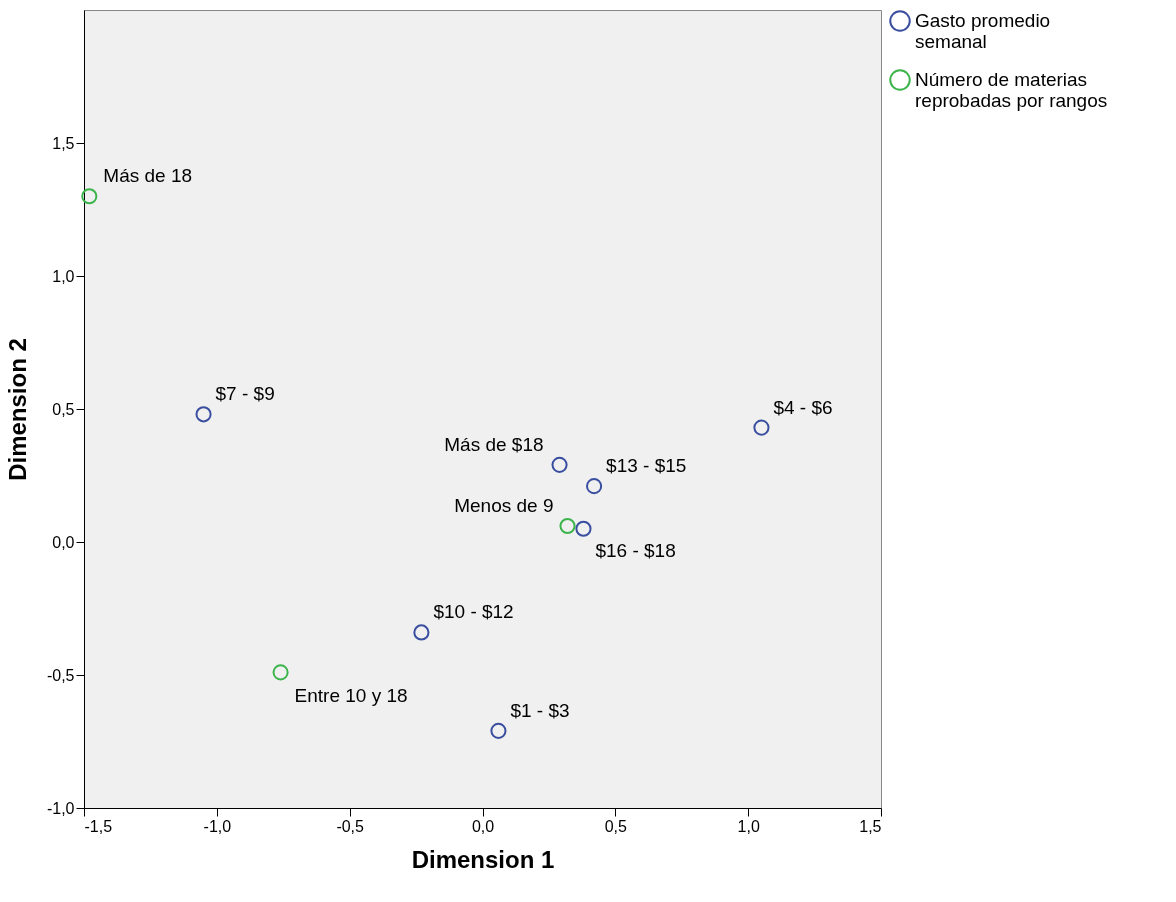 This screenshot has height=902, width=1176. What do you see at coordinates (616, 826) in the screenshot?
I see `x-tick-label: 0,5` at bounding box center [616, 826].